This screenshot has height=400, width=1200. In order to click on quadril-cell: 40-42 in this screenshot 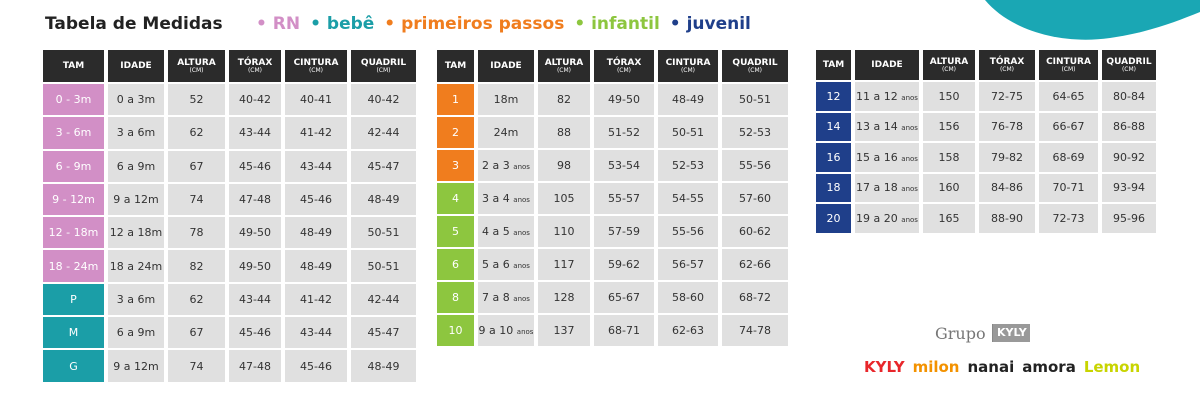, I will do `click(383, 100)`.